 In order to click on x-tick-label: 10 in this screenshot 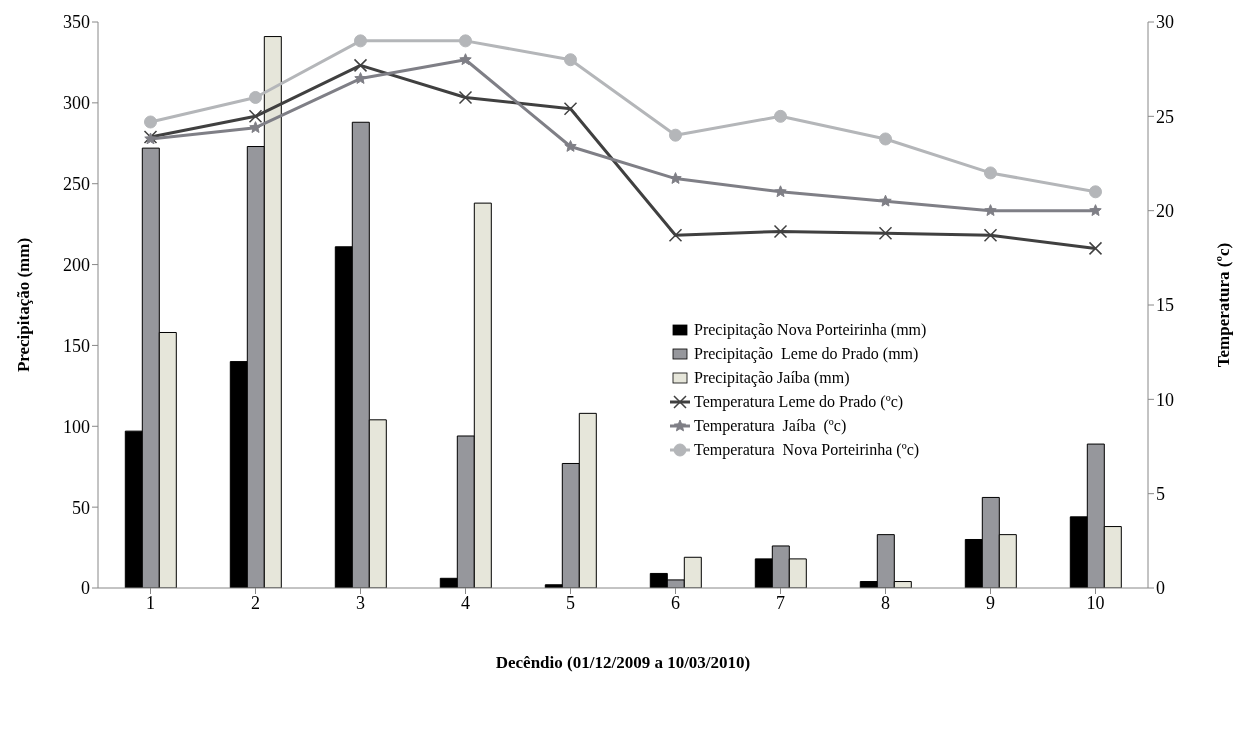, I will do `click(1095, 602)`.